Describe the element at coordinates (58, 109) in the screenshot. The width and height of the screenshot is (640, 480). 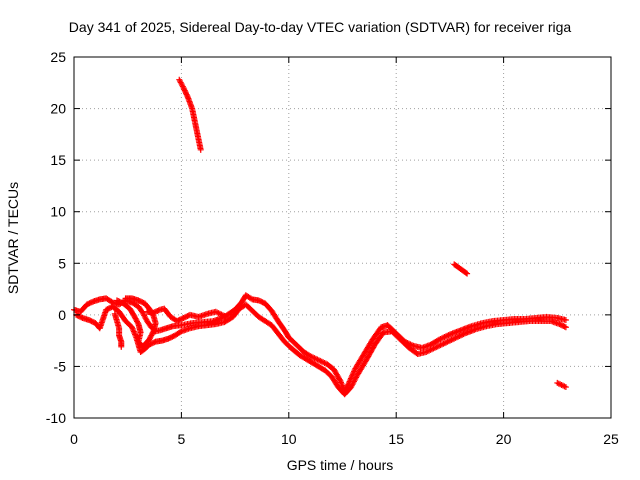
I see `y-tick-label: 20` at that location.